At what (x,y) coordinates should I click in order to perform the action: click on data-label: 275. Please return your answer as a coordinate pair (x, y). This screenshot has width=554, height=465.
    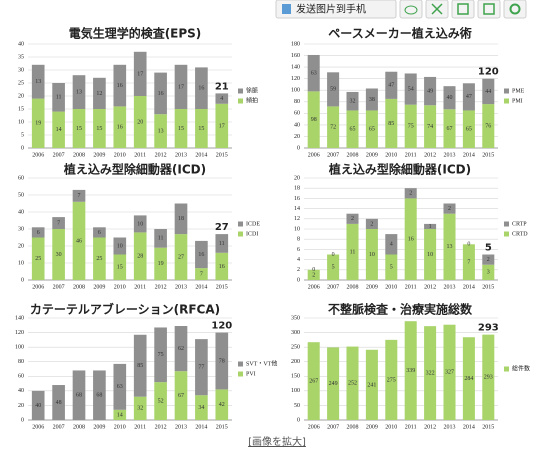
    Looking at the image, I should click on (391, 380).